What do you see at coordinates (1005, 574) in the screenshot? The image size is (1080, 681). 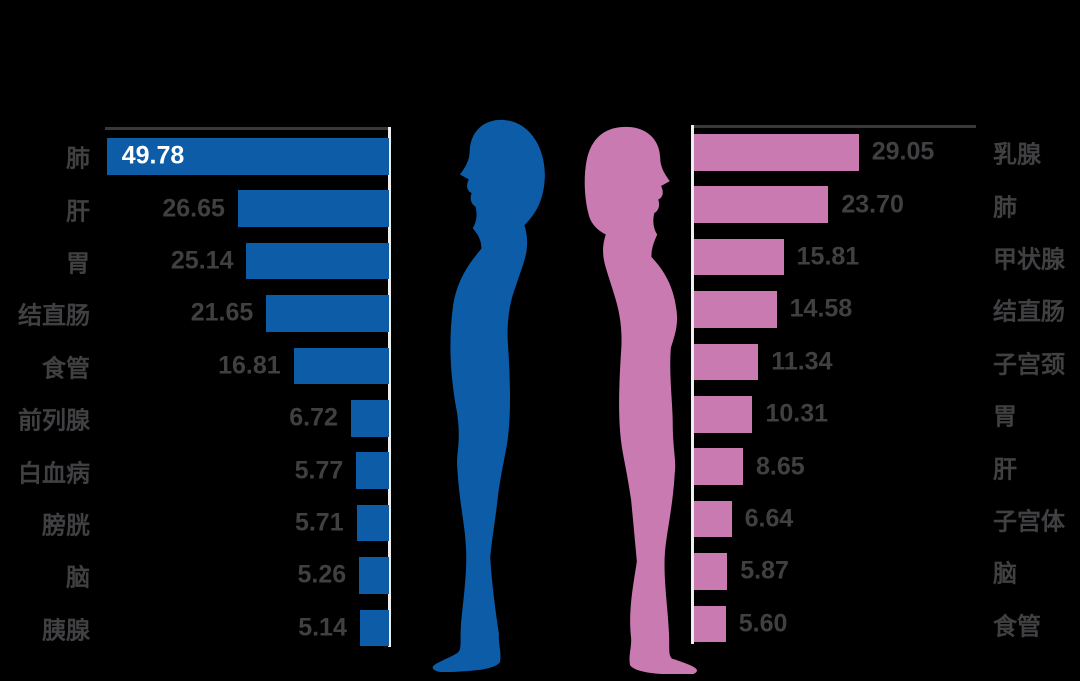 I see `female-category-label: 脑` at bounding box center [1005, 574].